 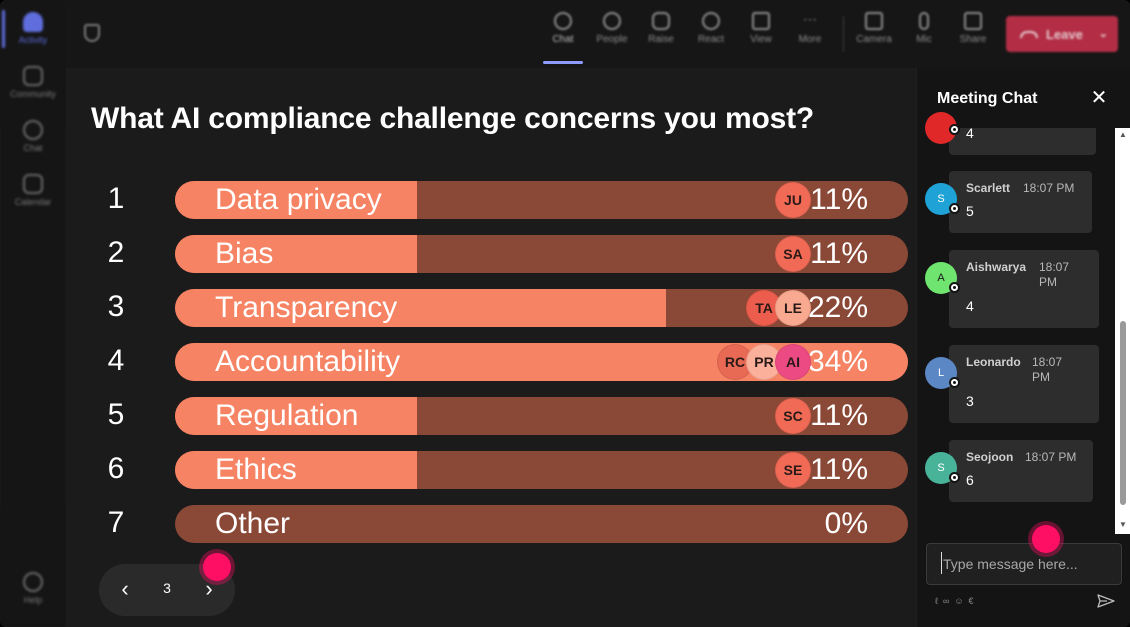 I want to click on toolbar-mic-button: Mic, so click(x=924, y=28).